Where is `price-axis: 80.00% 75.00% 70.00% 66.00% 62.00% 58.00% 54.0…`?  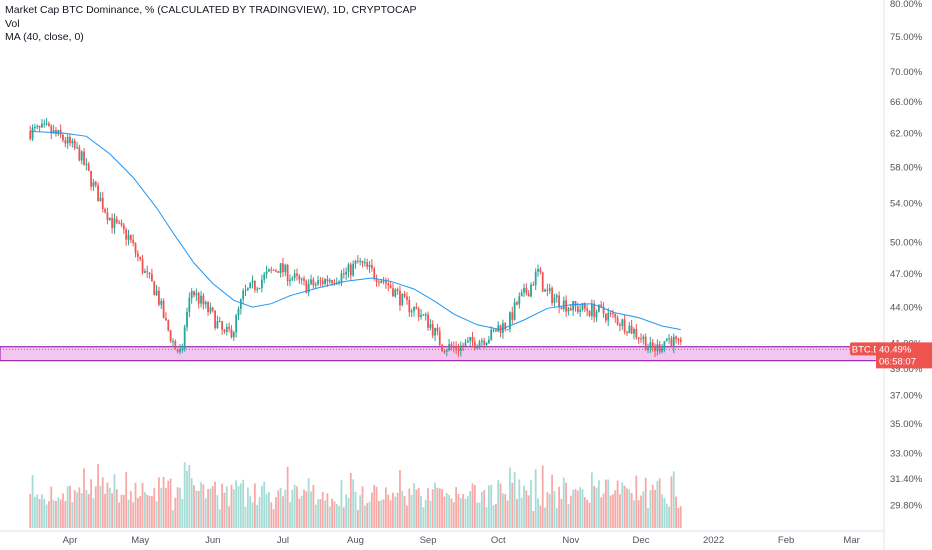
price-axis: 80.00% 75.00% 70.00% 66.00% 62.00% 58.00% 54.0… is located at coordinates (903, 275).